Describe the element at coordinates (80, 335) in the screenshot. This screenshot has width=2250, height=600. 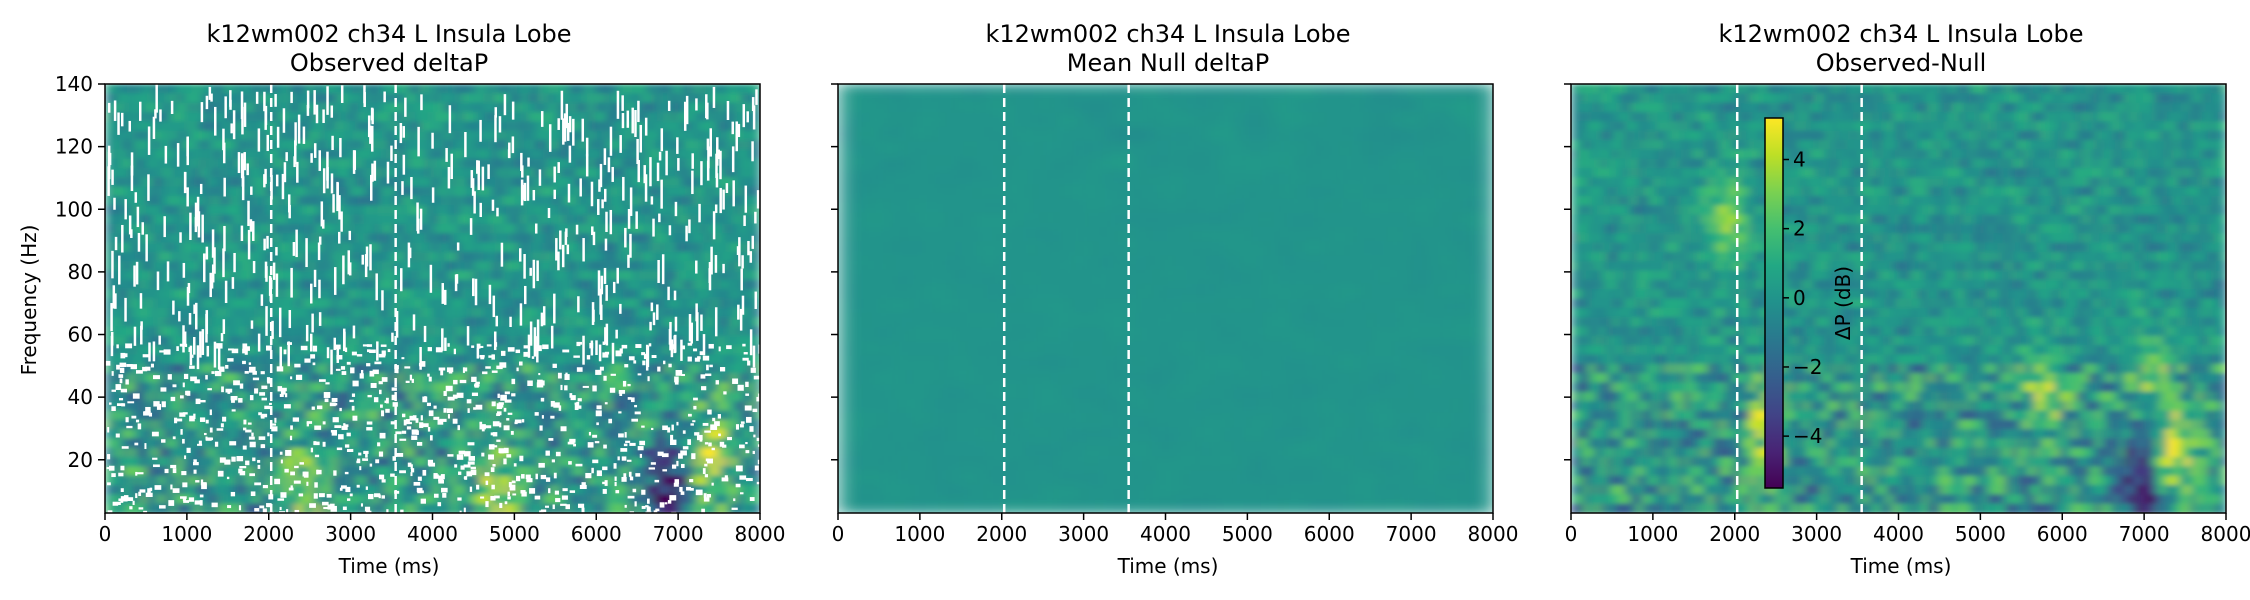
I see `y-tick-label: 60` at that location.